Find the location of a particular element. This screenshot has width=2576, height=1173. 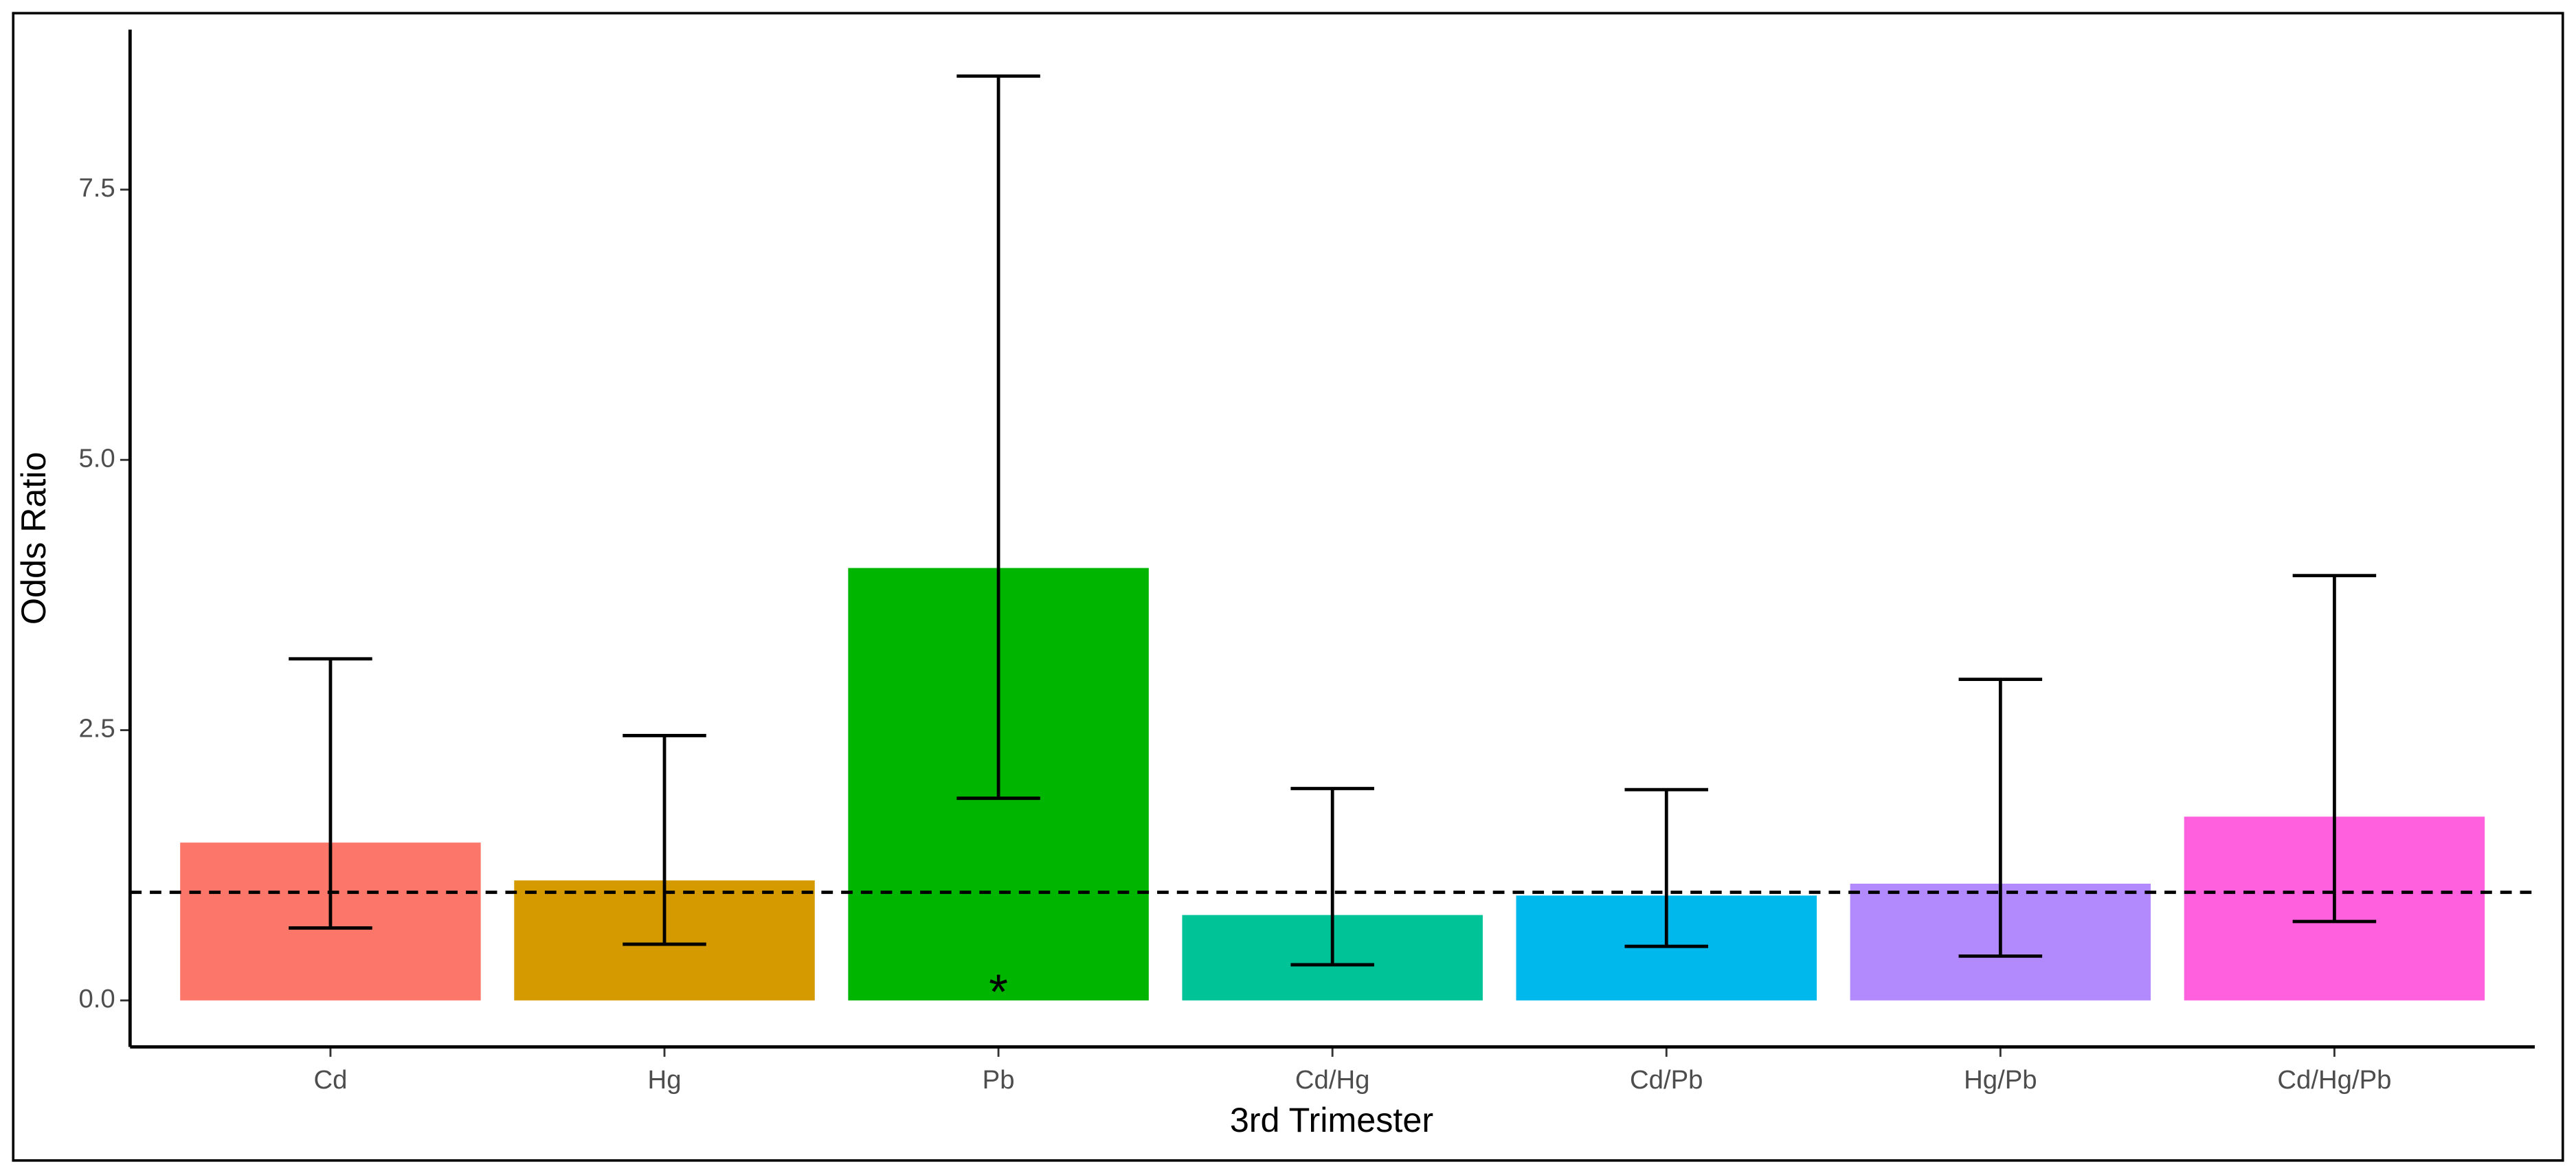

x-tick-label: Hg is located at coordinates (665, 1080).